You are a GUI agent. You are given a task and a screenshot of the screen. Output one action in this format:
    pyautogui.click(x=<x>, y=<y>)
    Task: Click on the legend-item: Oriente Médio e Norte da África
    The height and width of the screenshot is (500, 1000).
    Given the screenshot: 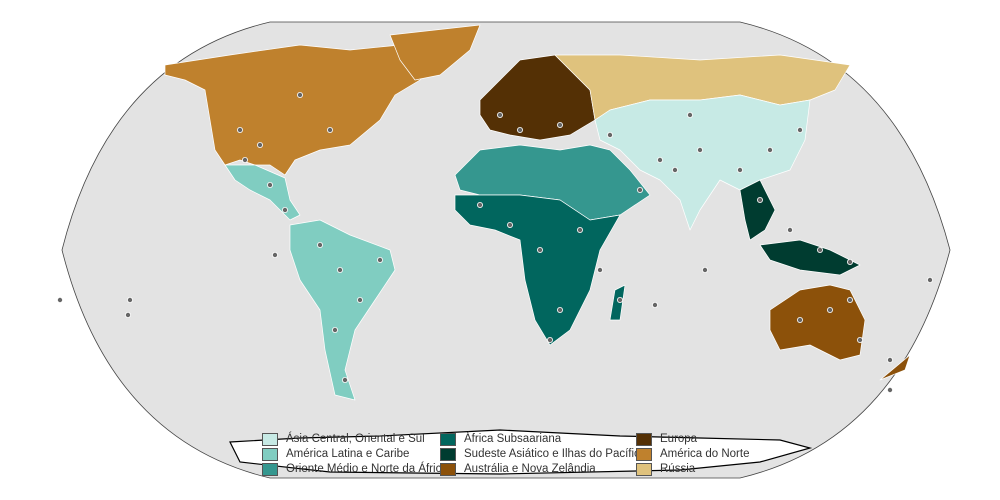 What is the action you would take?
    pyautogui.click(x=355, y=469)
    